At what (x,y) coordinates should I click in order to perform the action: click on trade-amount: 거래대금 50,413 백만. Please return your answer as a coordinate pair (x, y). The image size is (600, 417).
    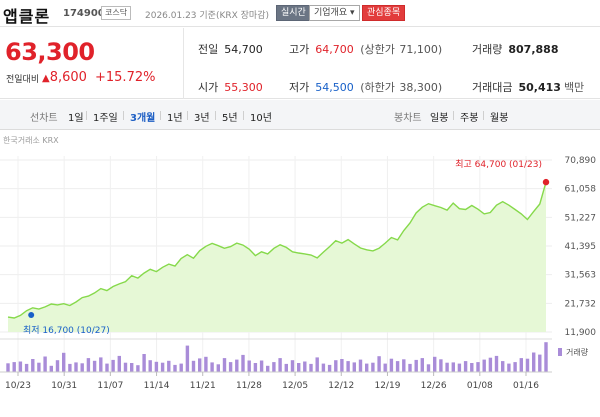
    Looking at the image, I should click on (528, 87).